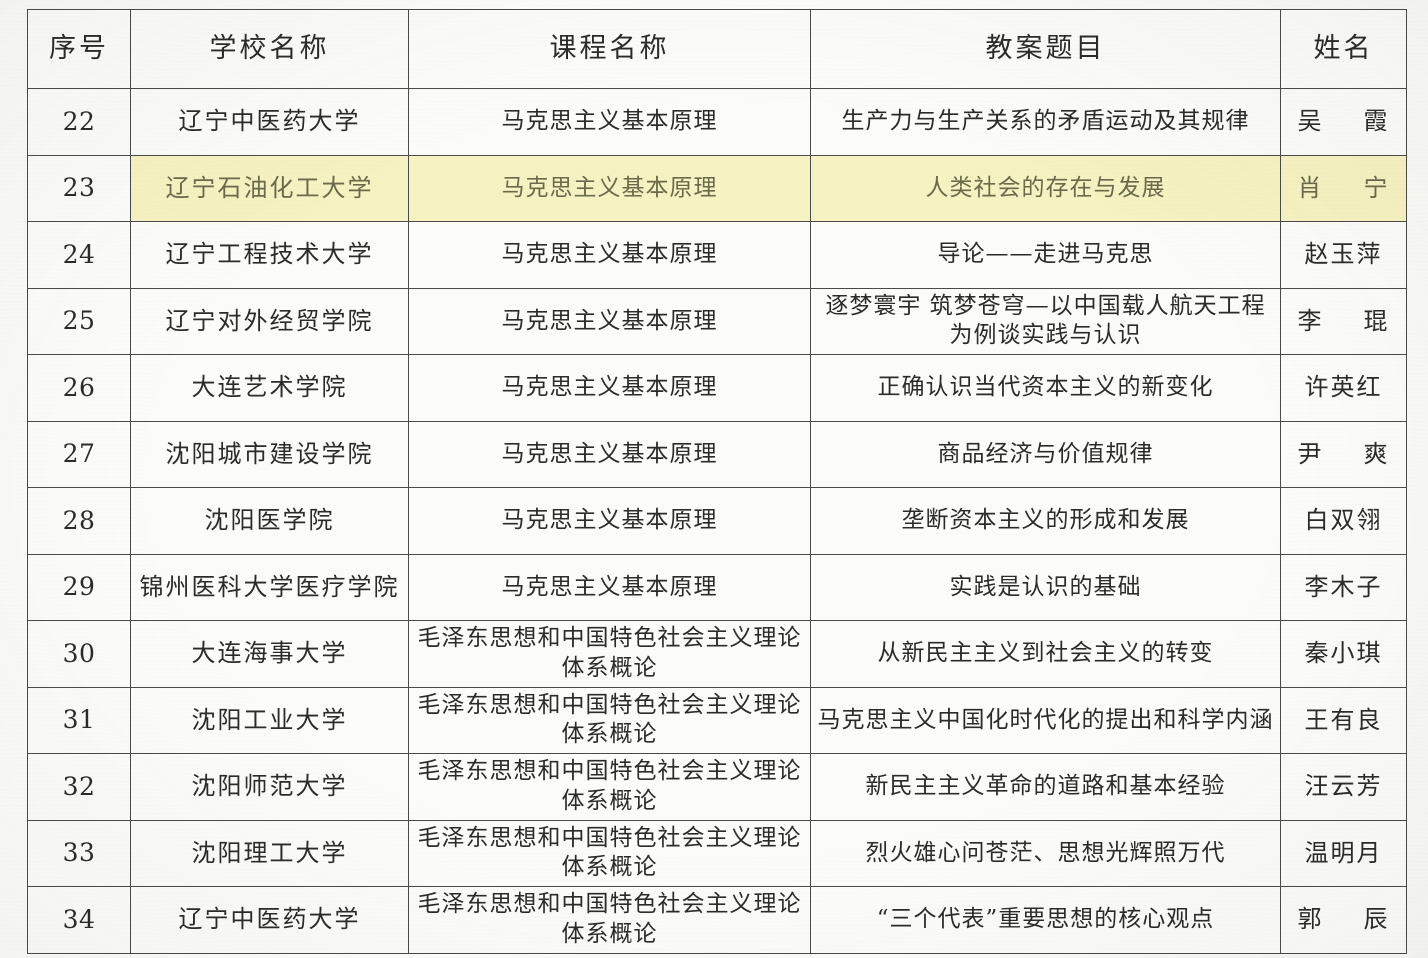  I want to click on column-header-no: 序号, so click(79, 49).